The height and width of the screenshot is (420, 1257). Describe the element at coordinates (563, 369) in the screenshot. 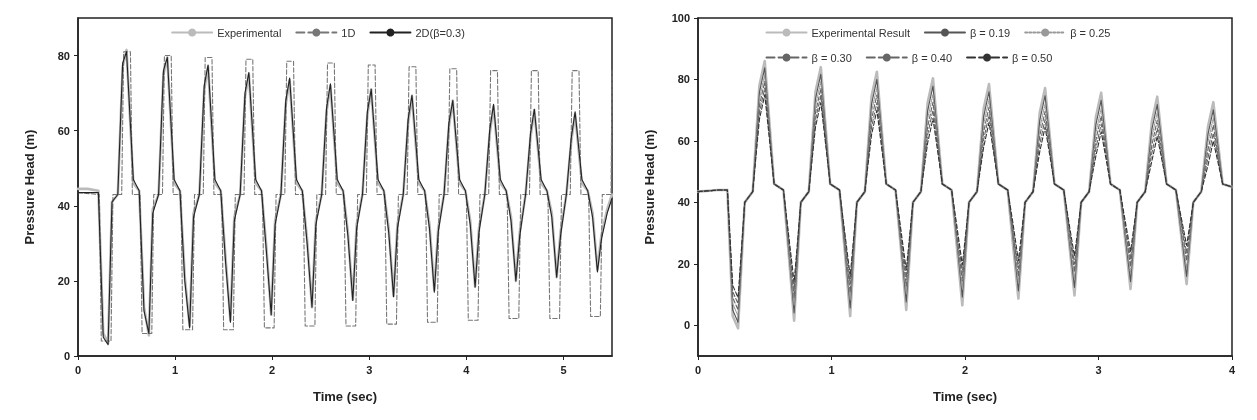

I see `x-tick-label: 5` at that location.